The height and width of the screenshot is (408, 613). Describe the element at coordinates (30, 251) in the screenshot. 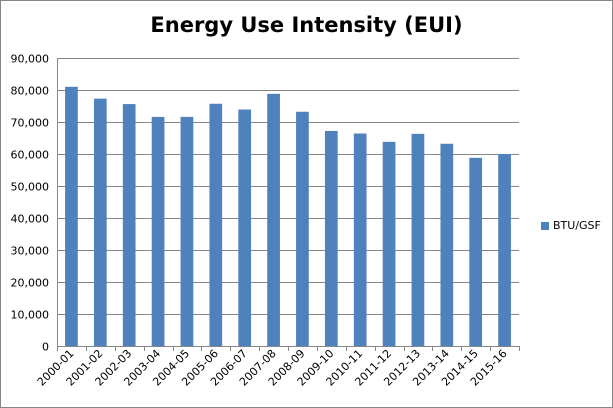

I see `y-tick-label: 30,000` at that location.